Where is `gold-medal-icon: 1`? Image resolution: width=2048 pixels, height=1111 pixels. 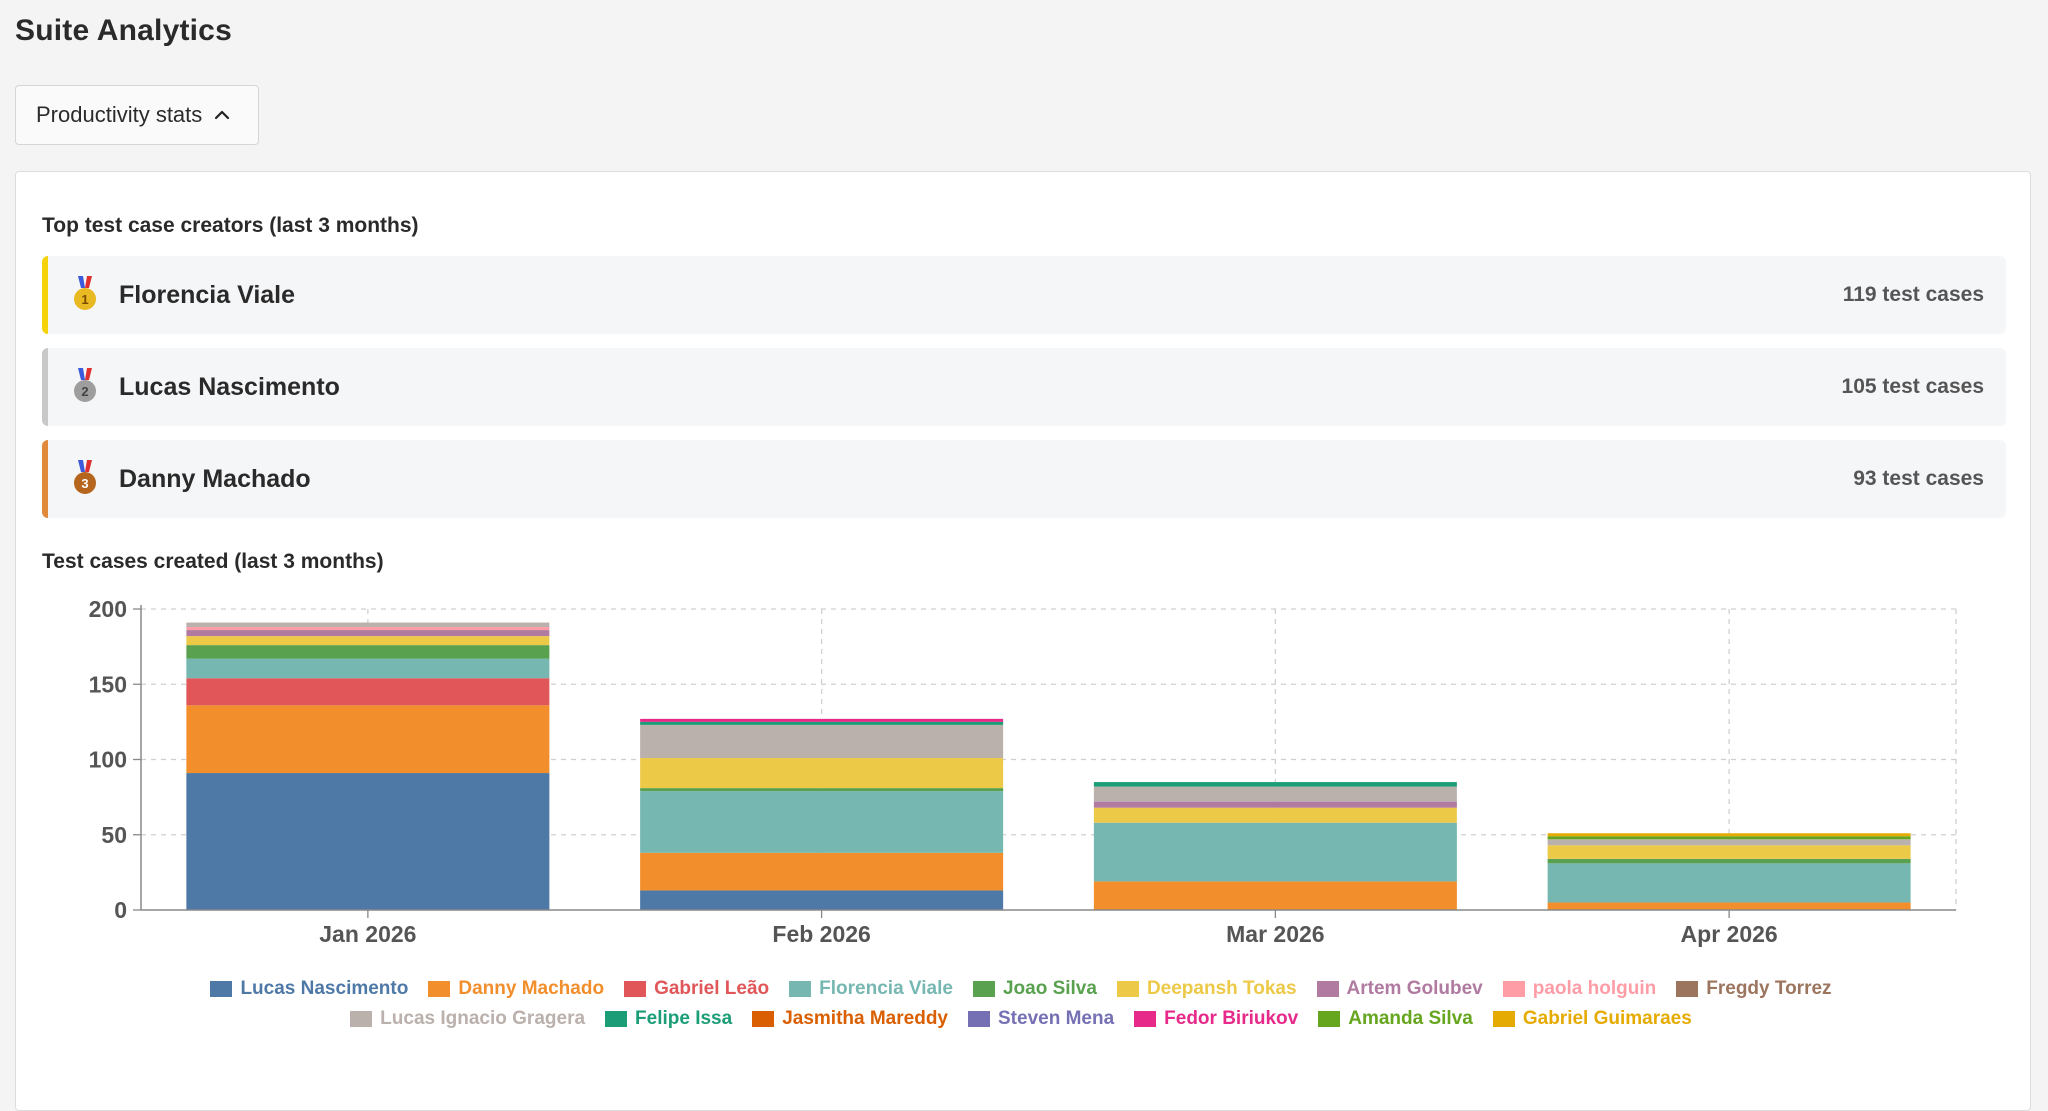 gold-medal-icon: 1 is located at coordinates (85, 293).